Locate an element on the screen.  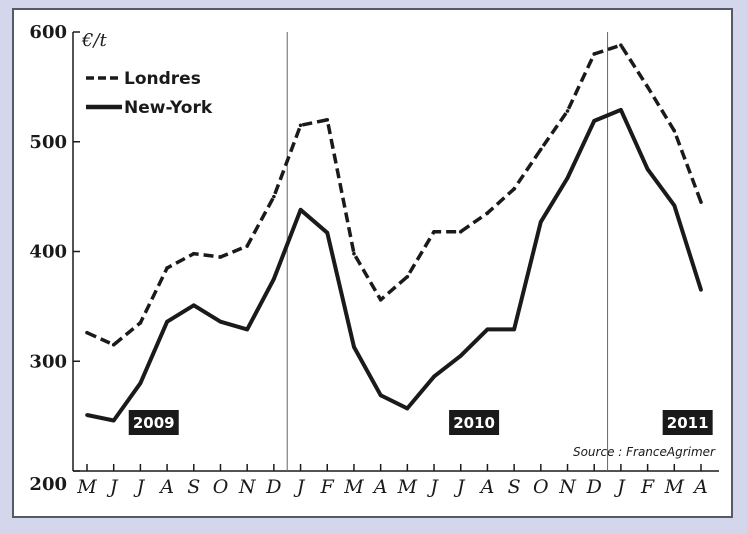
y-tick-label: 300 is located at coordinates (48, 361).